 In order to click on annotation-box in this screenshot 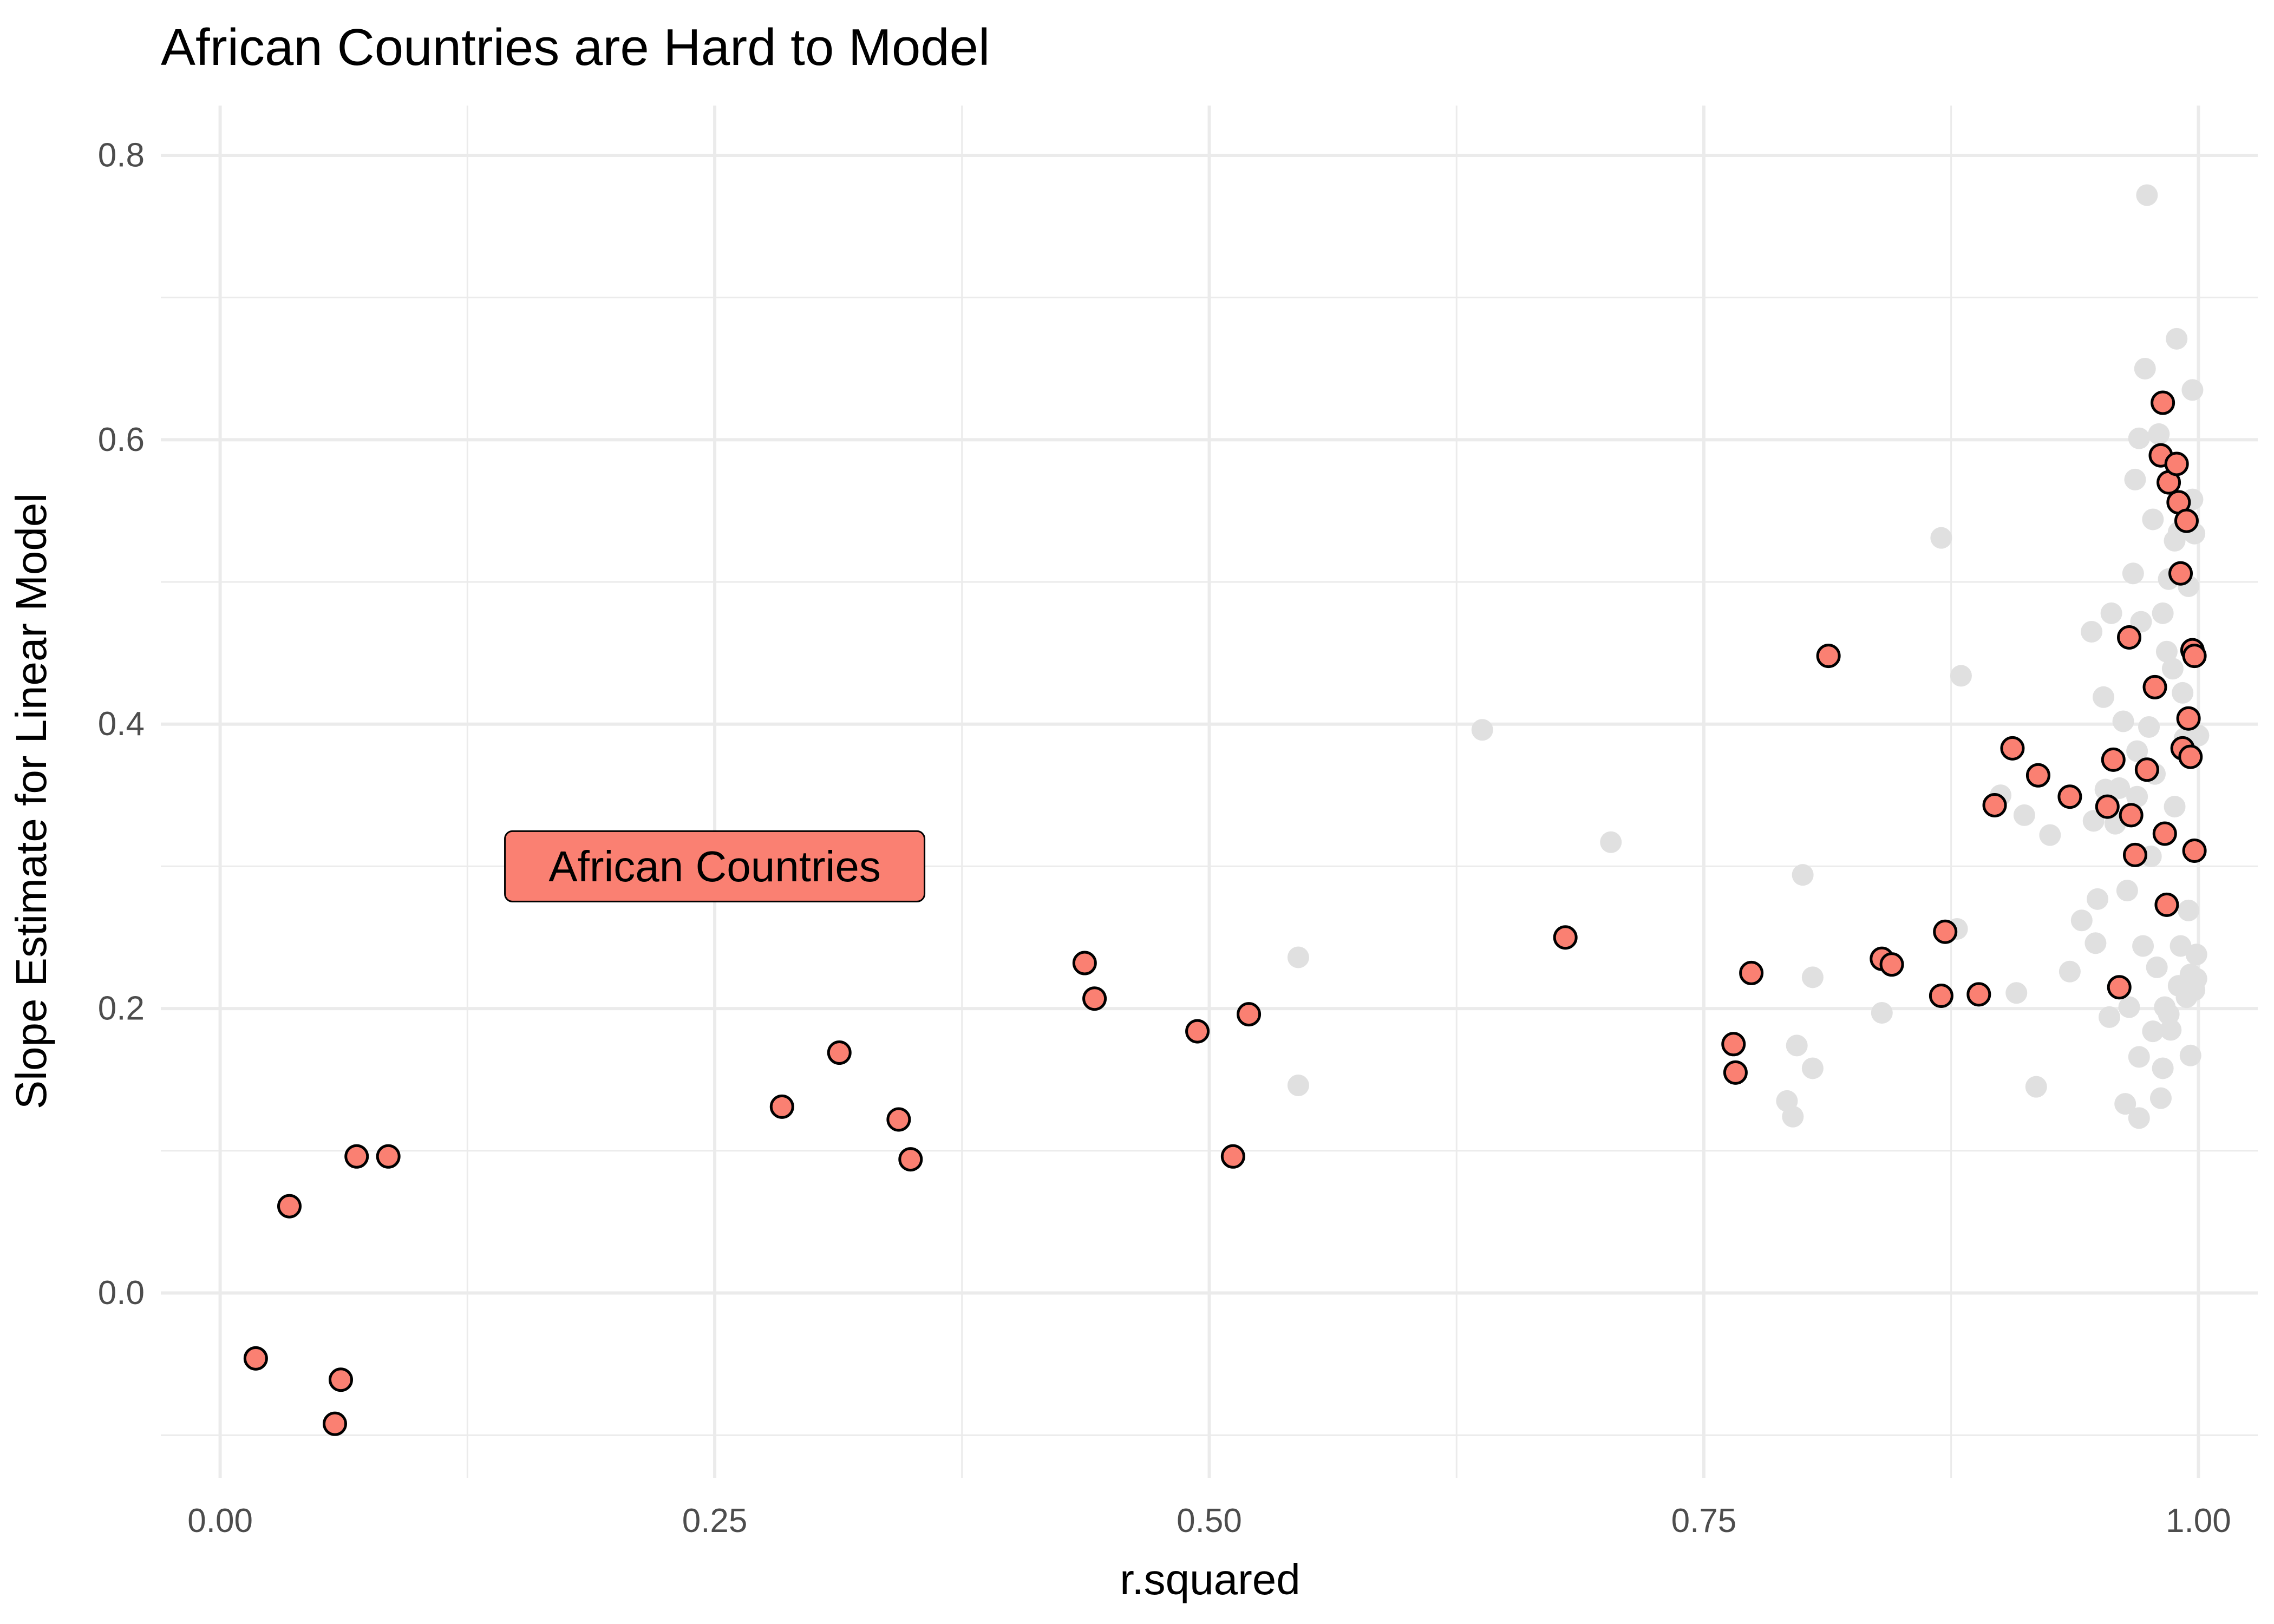, I will do `click(715, 866)`.